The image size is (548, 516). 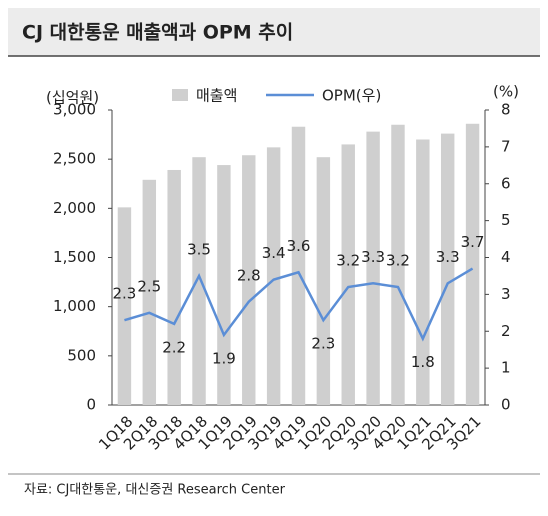 I want to click on source: 자료: CJ대한통운, 대신증권 Research Center, so click(x=155, y=490).